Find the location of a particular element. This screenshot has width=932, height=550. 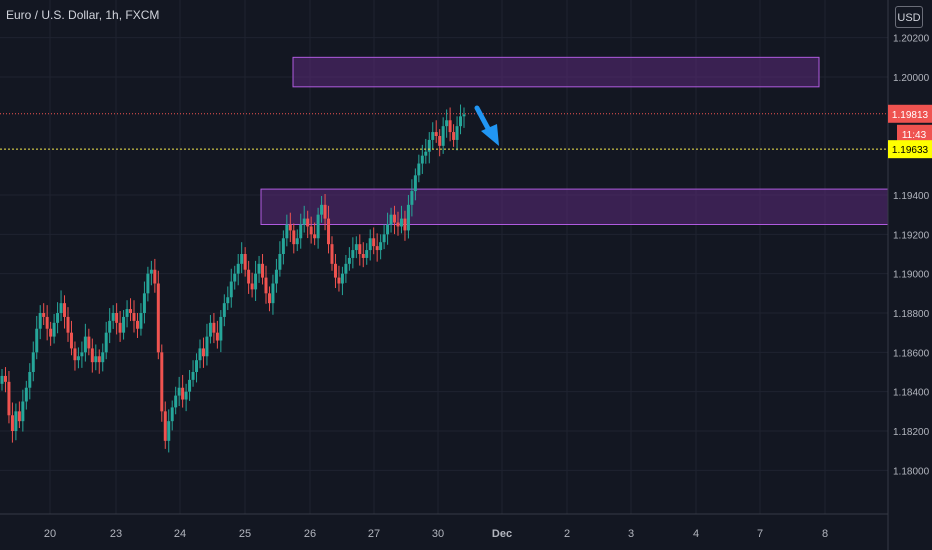

x-tick-label: 27 is located at coordinates (374, 534).